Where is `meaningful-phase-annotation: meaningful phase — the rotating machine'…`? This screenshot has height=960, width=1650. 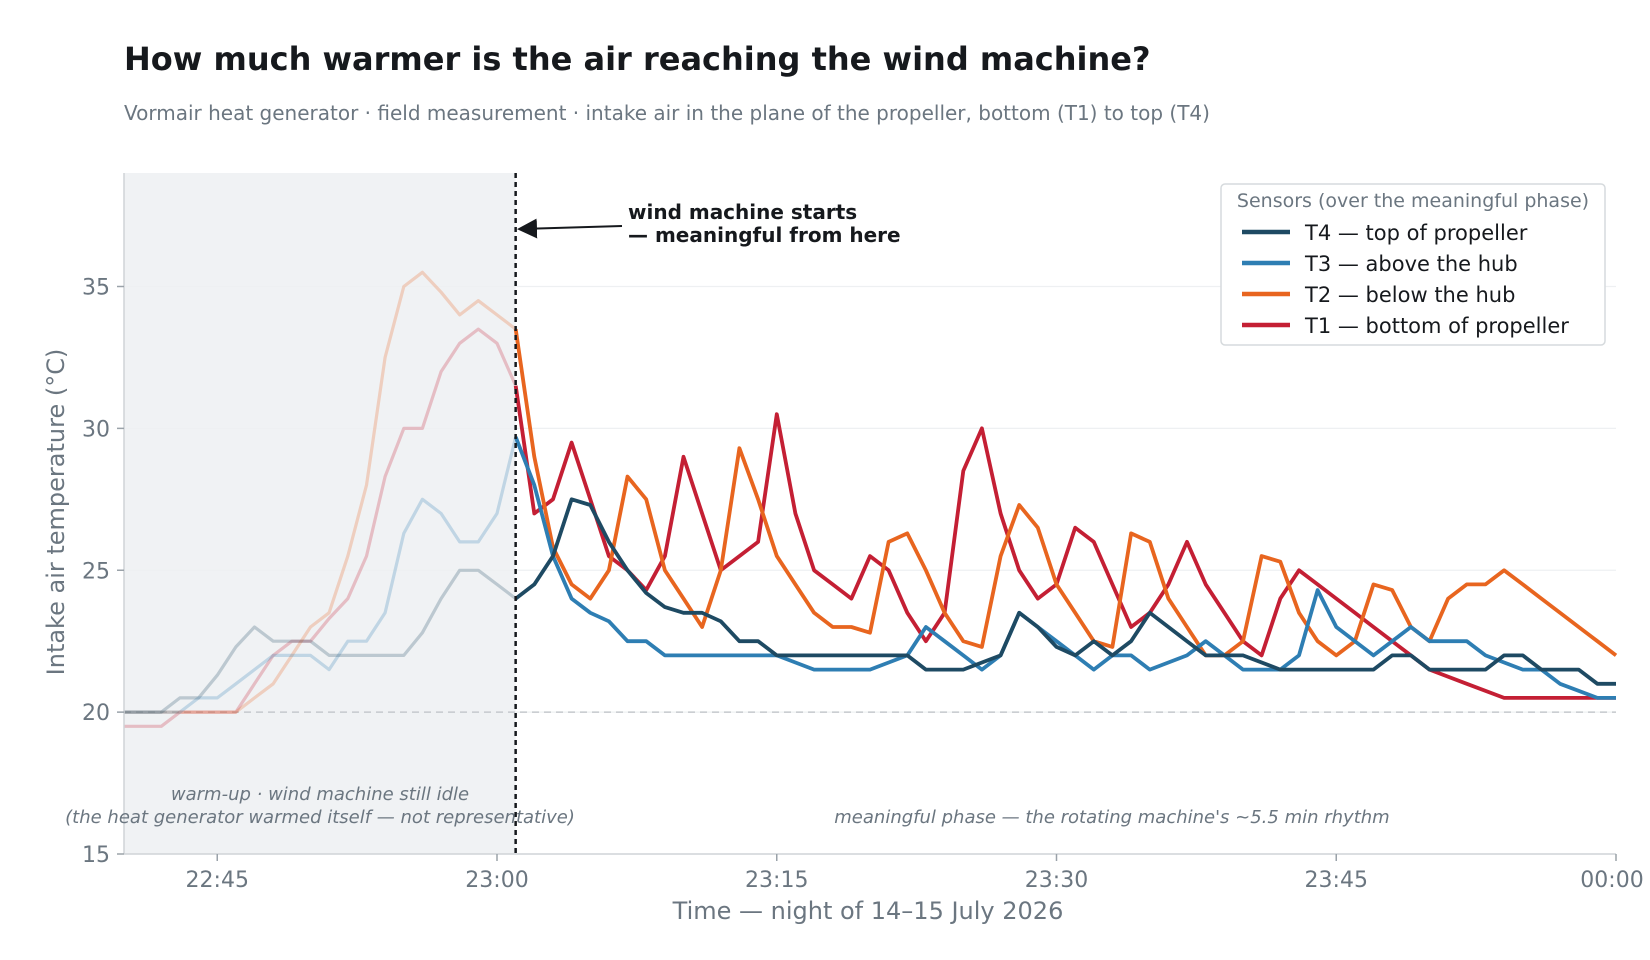
meaningful-phase-annotation: meaningful phase — the rotating machine'… is located at coordinates (1111, 817).